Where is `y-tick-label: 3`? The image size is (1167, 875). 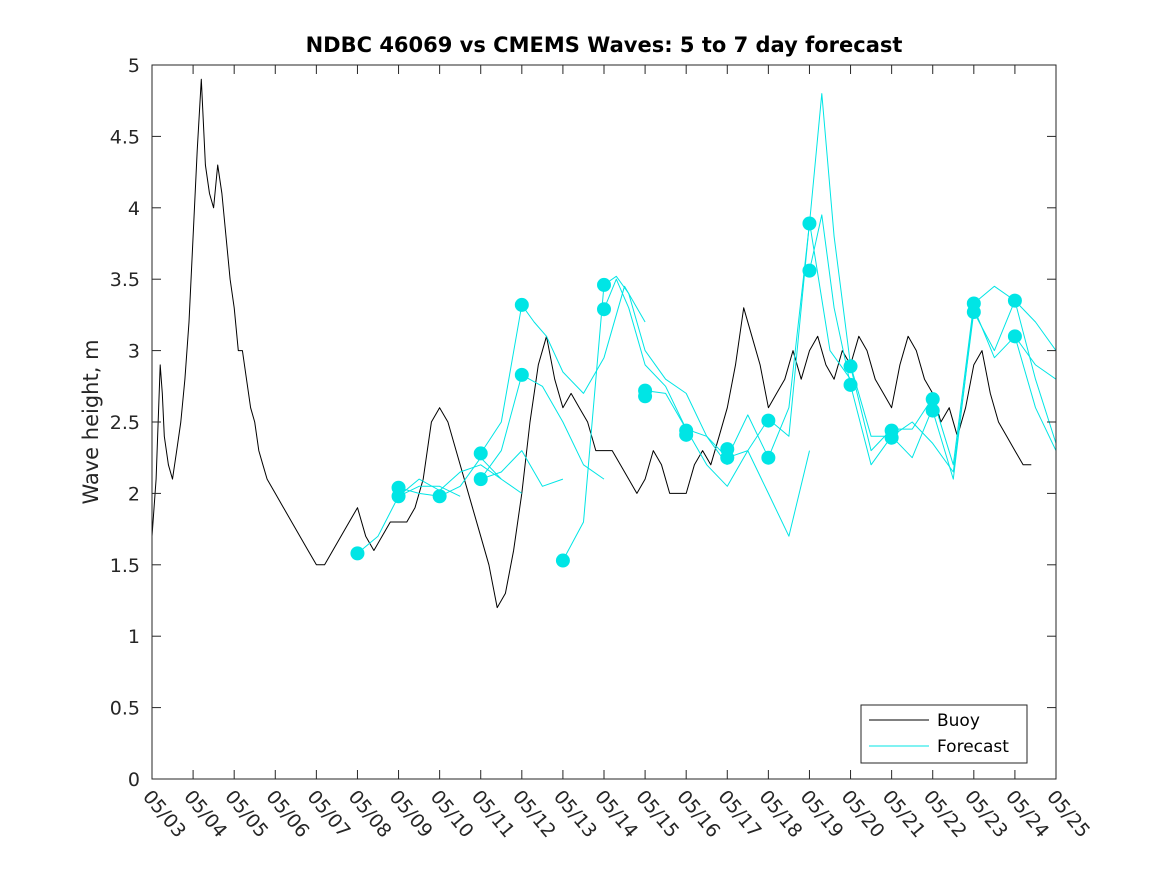
y-tick-label: 3 is located at coordinates (134, 352).